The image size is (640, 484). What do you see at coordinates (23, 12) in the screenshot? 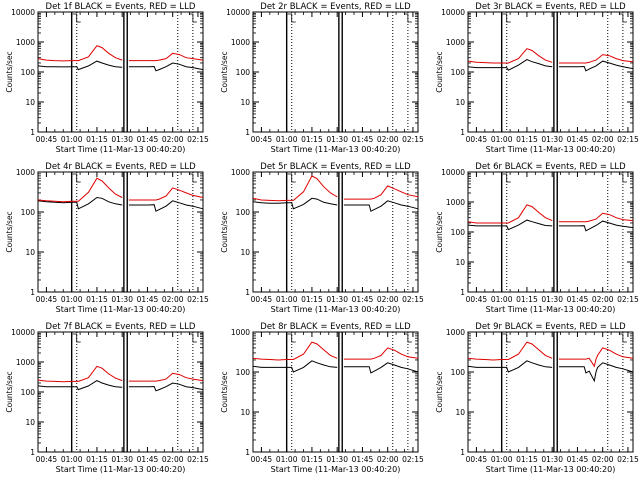
I see `y-tick-label: 10000` at bounding box center [23, 12].